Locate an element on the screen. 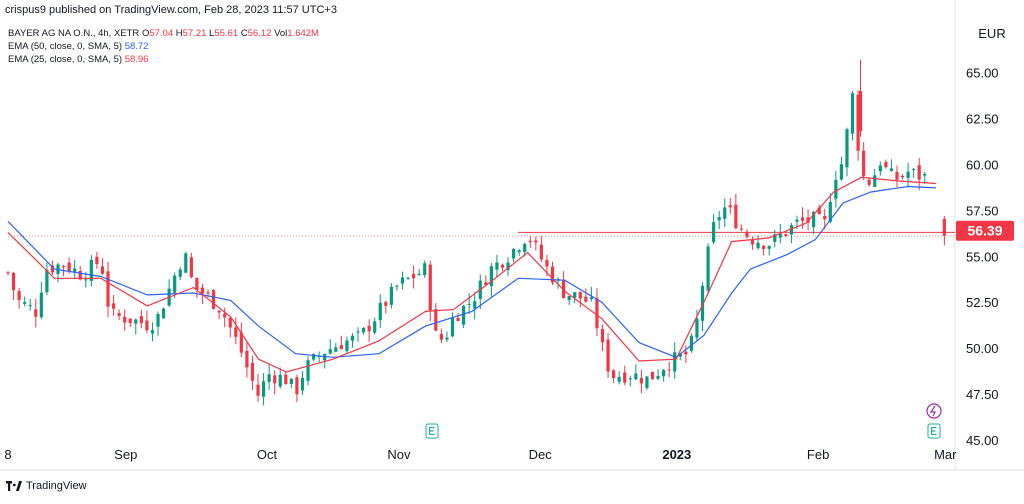  currency-label: EUR is located at coordinates (991, 33).